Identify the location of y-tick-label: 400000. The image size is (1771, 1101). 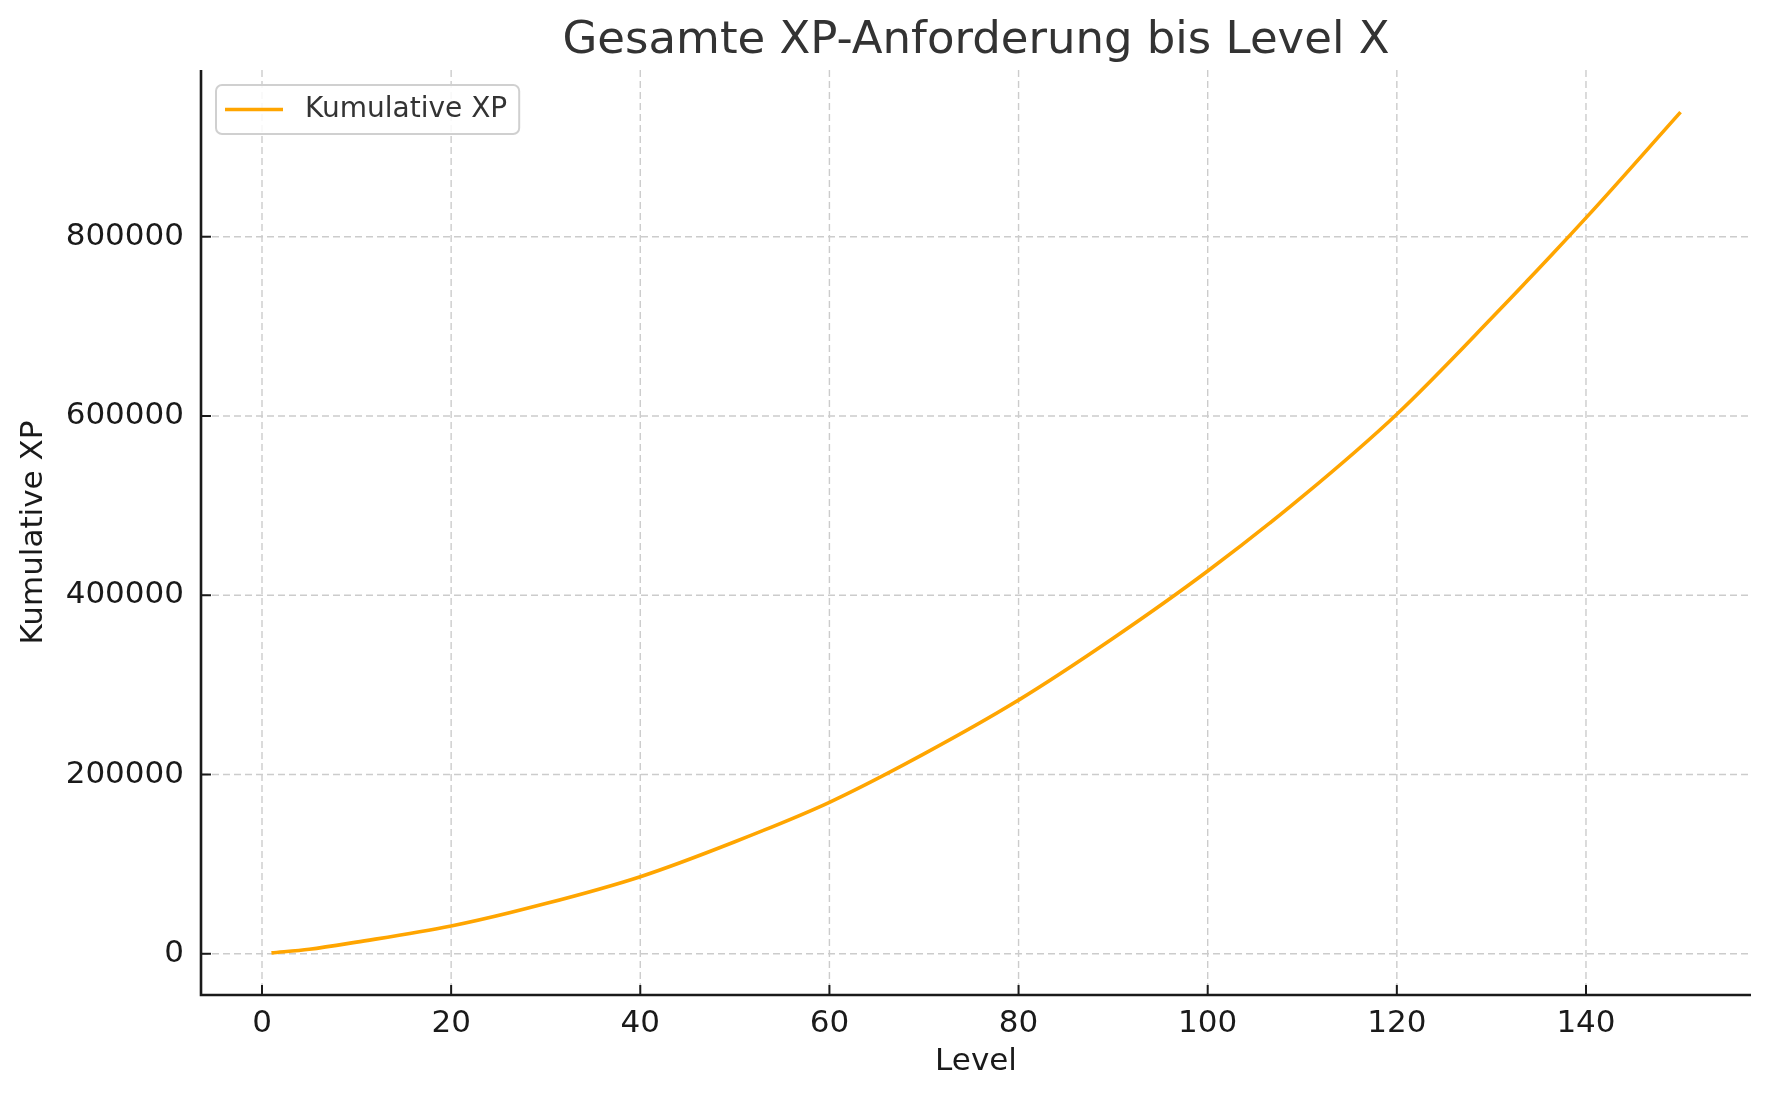
(124, 592).